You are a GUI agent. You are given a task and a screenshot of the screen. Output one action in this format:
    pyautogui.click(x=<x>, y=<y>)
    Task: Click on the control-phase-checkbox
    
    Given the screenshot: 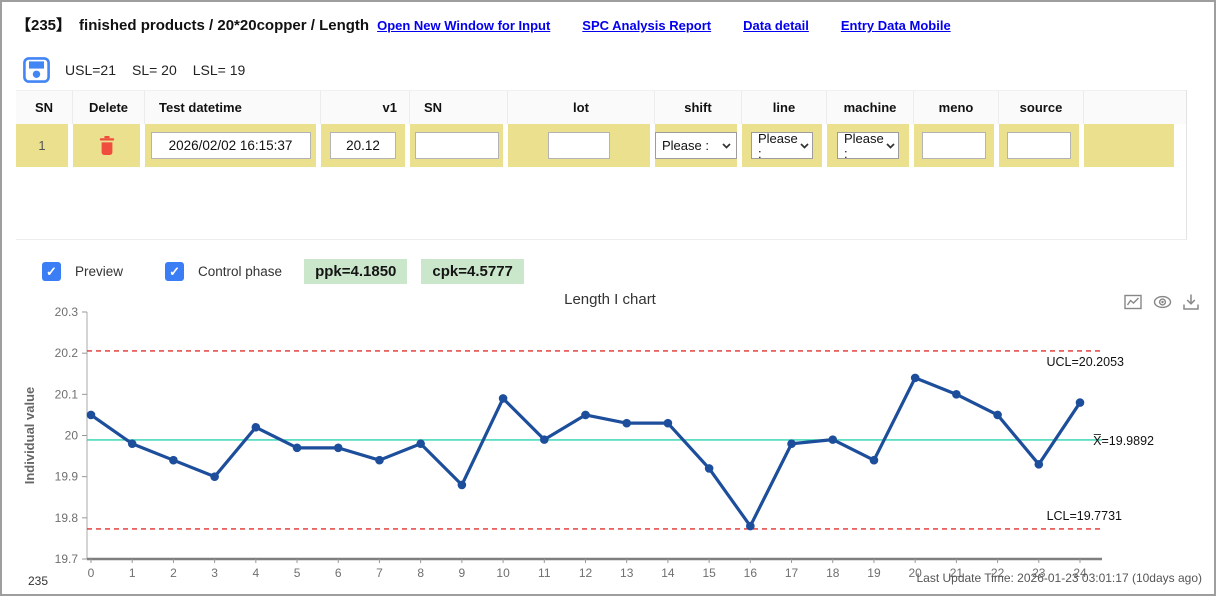 What is the action you would take?
    pyautogui.click(x=175, y=271)
    